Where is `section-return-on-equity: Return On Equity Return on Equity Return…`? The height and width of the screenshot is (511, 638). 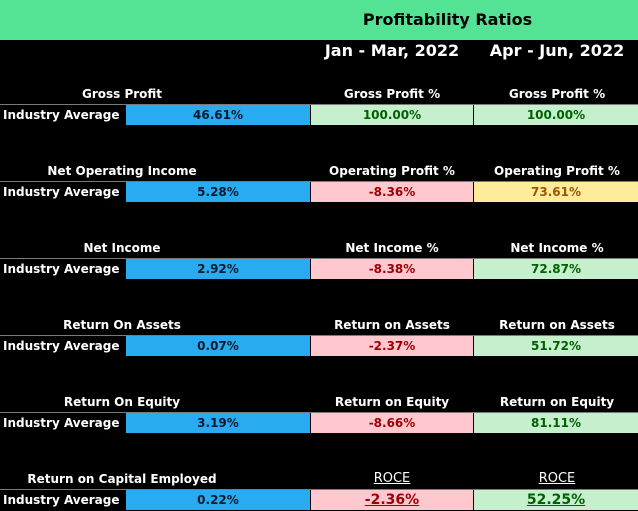
section-return-on-equity: Return On Equity Return on Equity Return… is located at coordinates (319, 412).